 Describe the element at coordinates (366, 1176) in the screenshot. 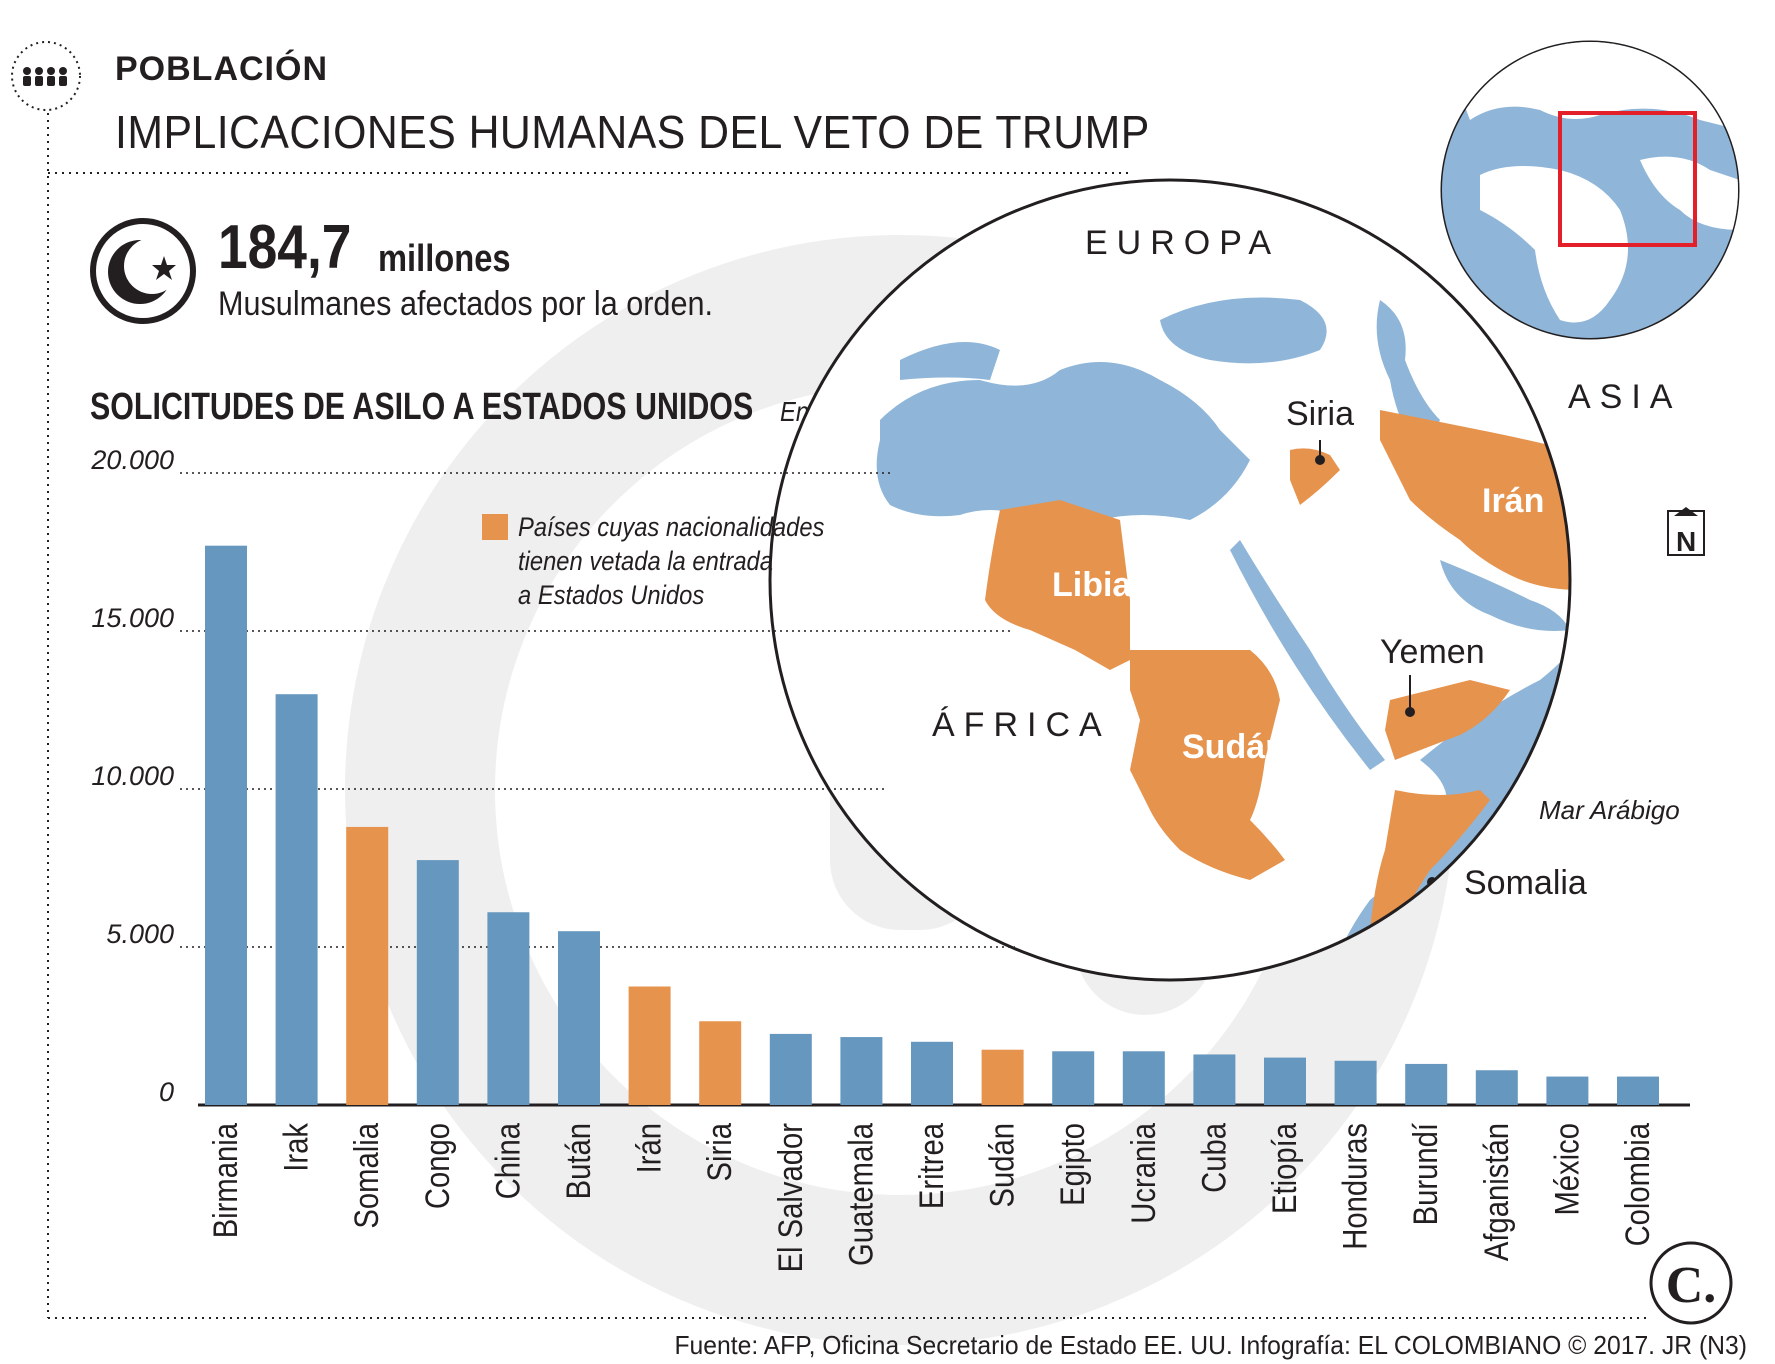

I see `x-tick-label: Somalia` at that location.